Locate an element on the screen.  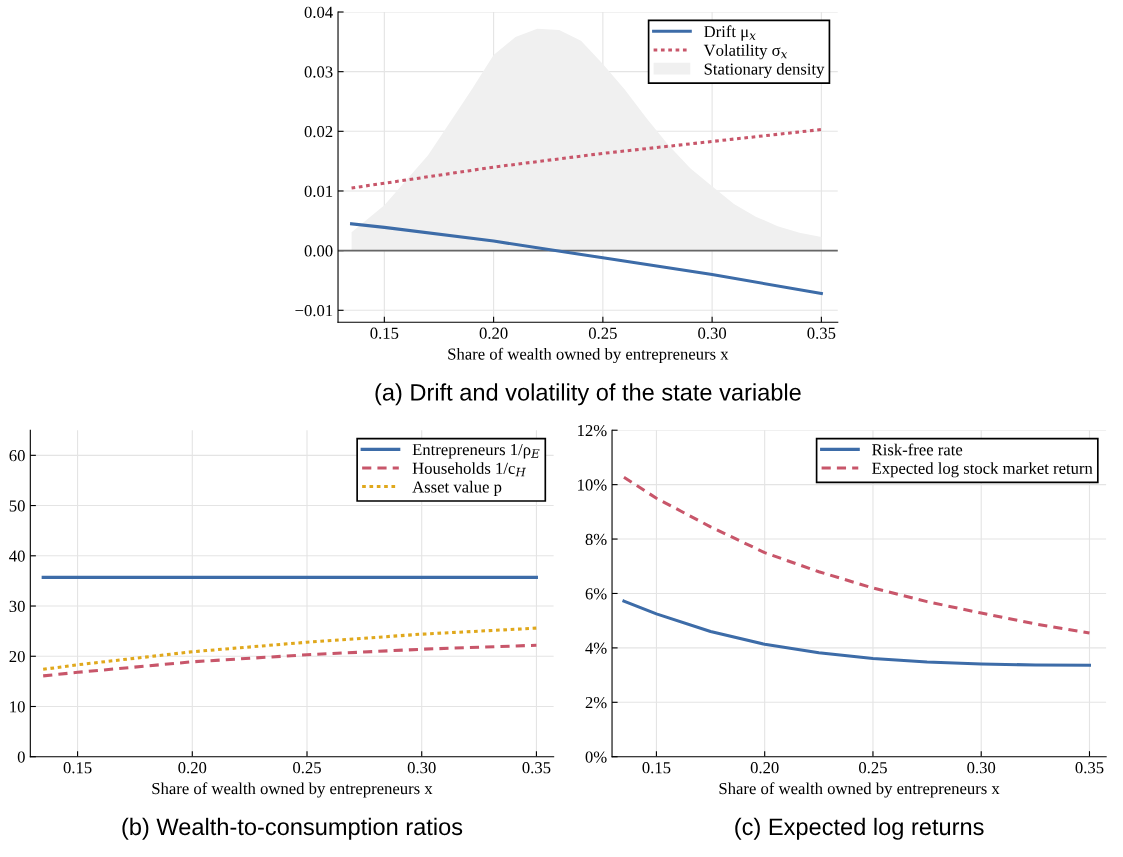
legend-label: Risk-free rate is located at coordinates (917, 449).